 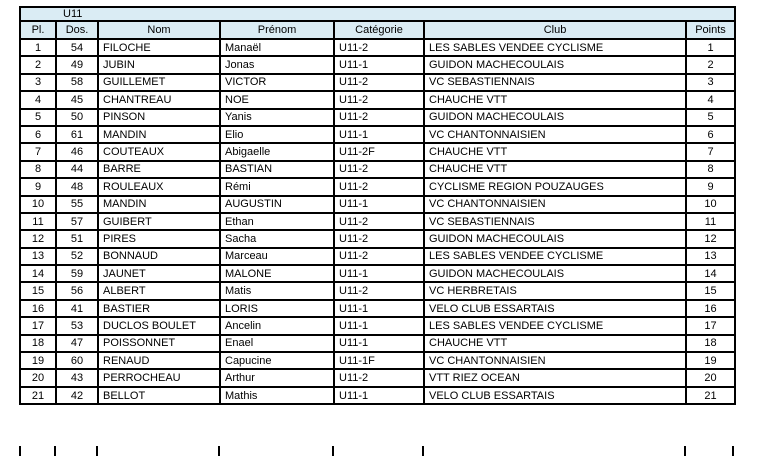 I want to click on cell-points: 1, so click(x=710, y=47).